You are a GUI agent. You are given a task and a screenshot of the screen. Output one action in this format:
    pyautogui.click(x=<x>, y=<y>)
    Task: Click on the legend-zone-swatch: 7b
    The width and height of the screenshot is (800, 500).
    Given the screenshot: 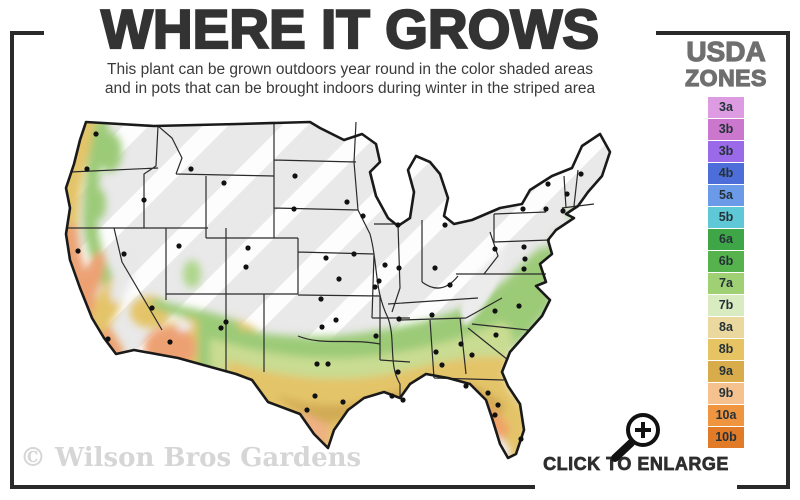 What is the action you would take?
    pyautogui.click(x=726, y=305)
    